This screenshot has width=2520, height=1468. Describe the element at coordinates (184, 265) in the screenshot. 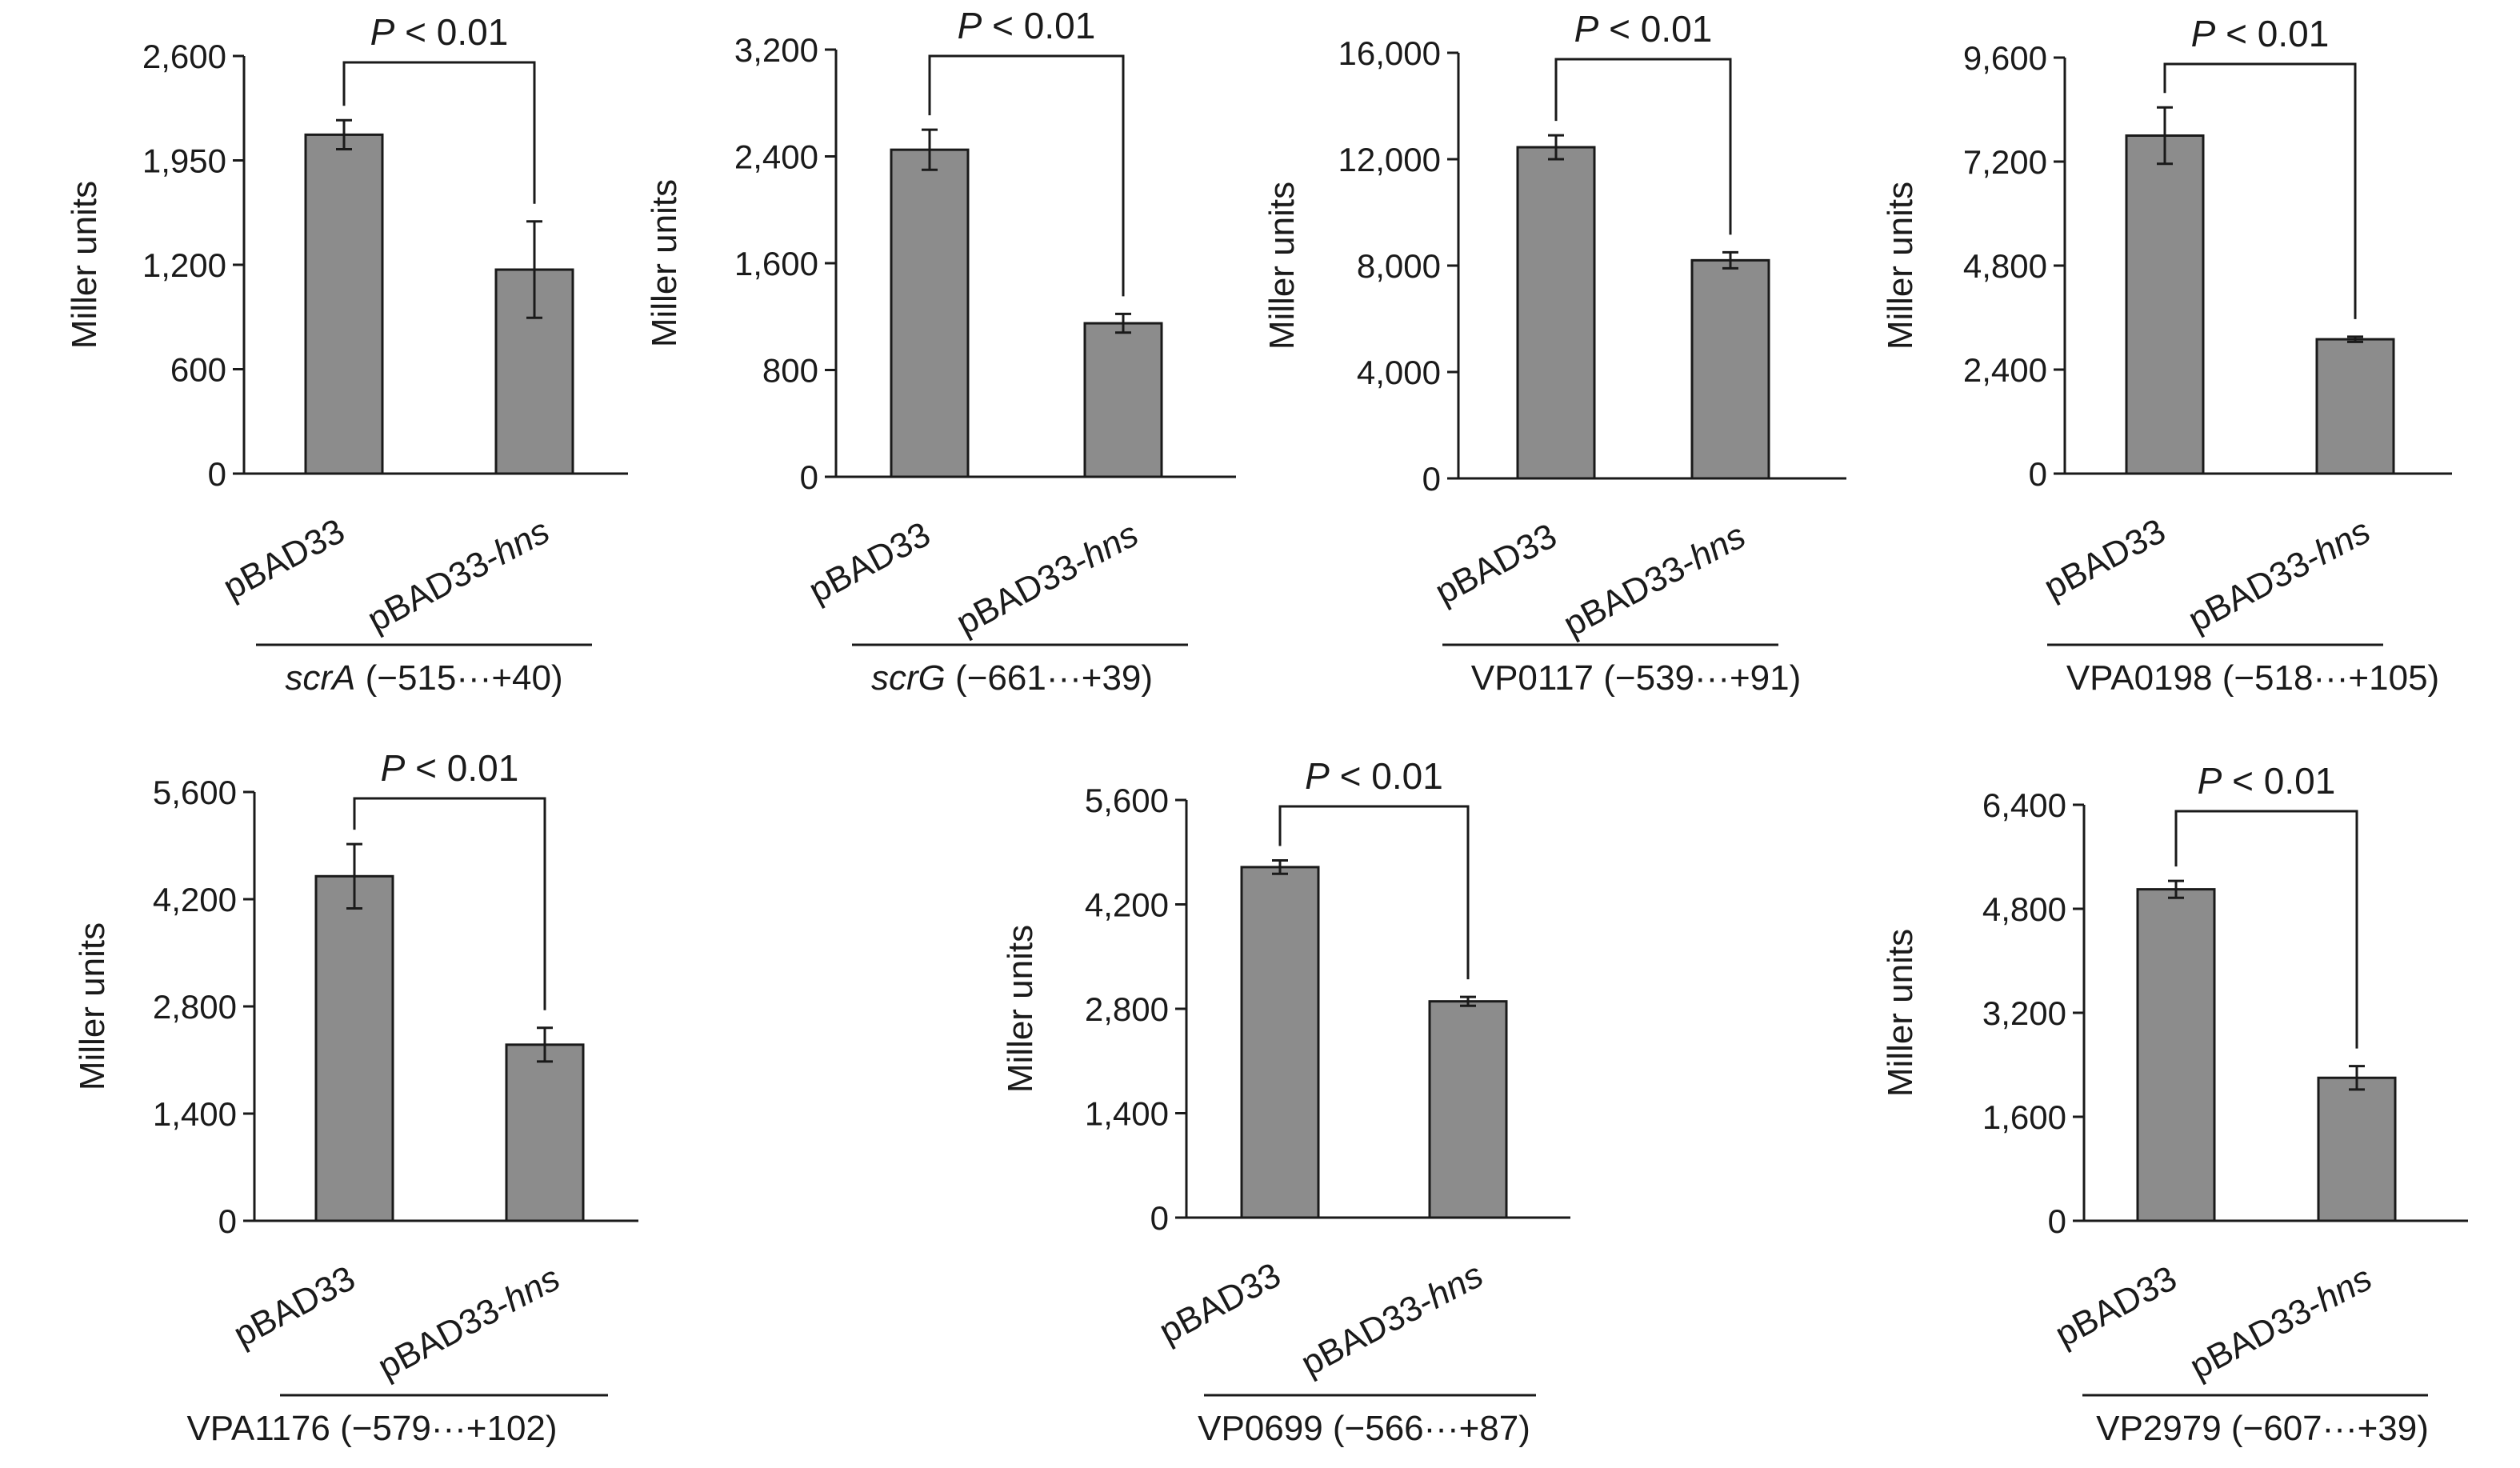

I see `y-tick-label: 1,200` at that location.